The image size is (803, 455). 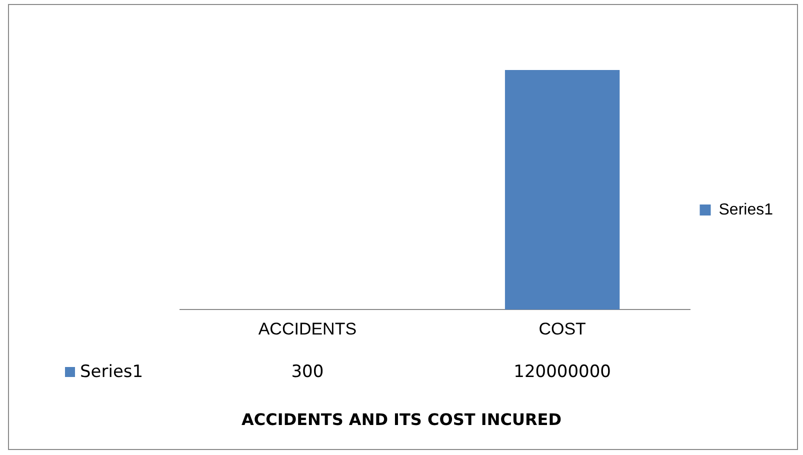 I want to click on text: Series1, so click(x=112, y=372).